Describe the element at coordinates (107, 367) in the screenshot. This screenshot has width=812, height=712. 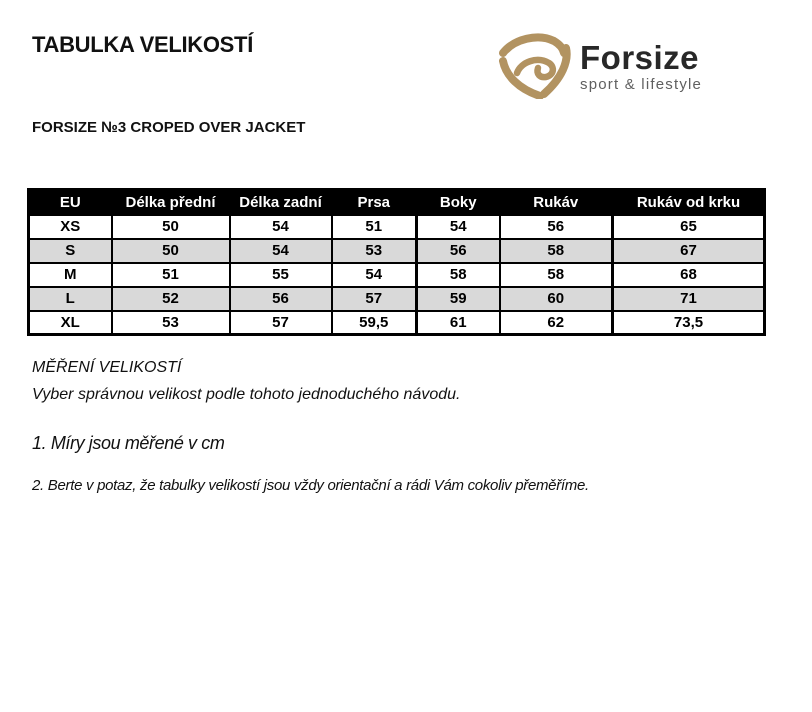
I see `notes-heading: MĚŘENÍ VELIKOSTÍ` at that location.